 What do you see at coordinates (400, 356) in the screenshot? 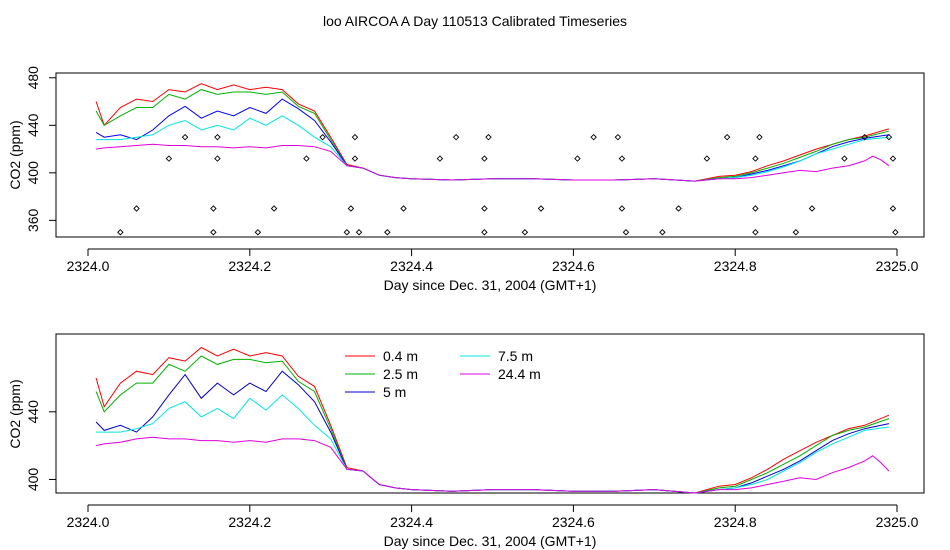
I see `legend-label: 0.4 m` at bounding box center [400, 356].